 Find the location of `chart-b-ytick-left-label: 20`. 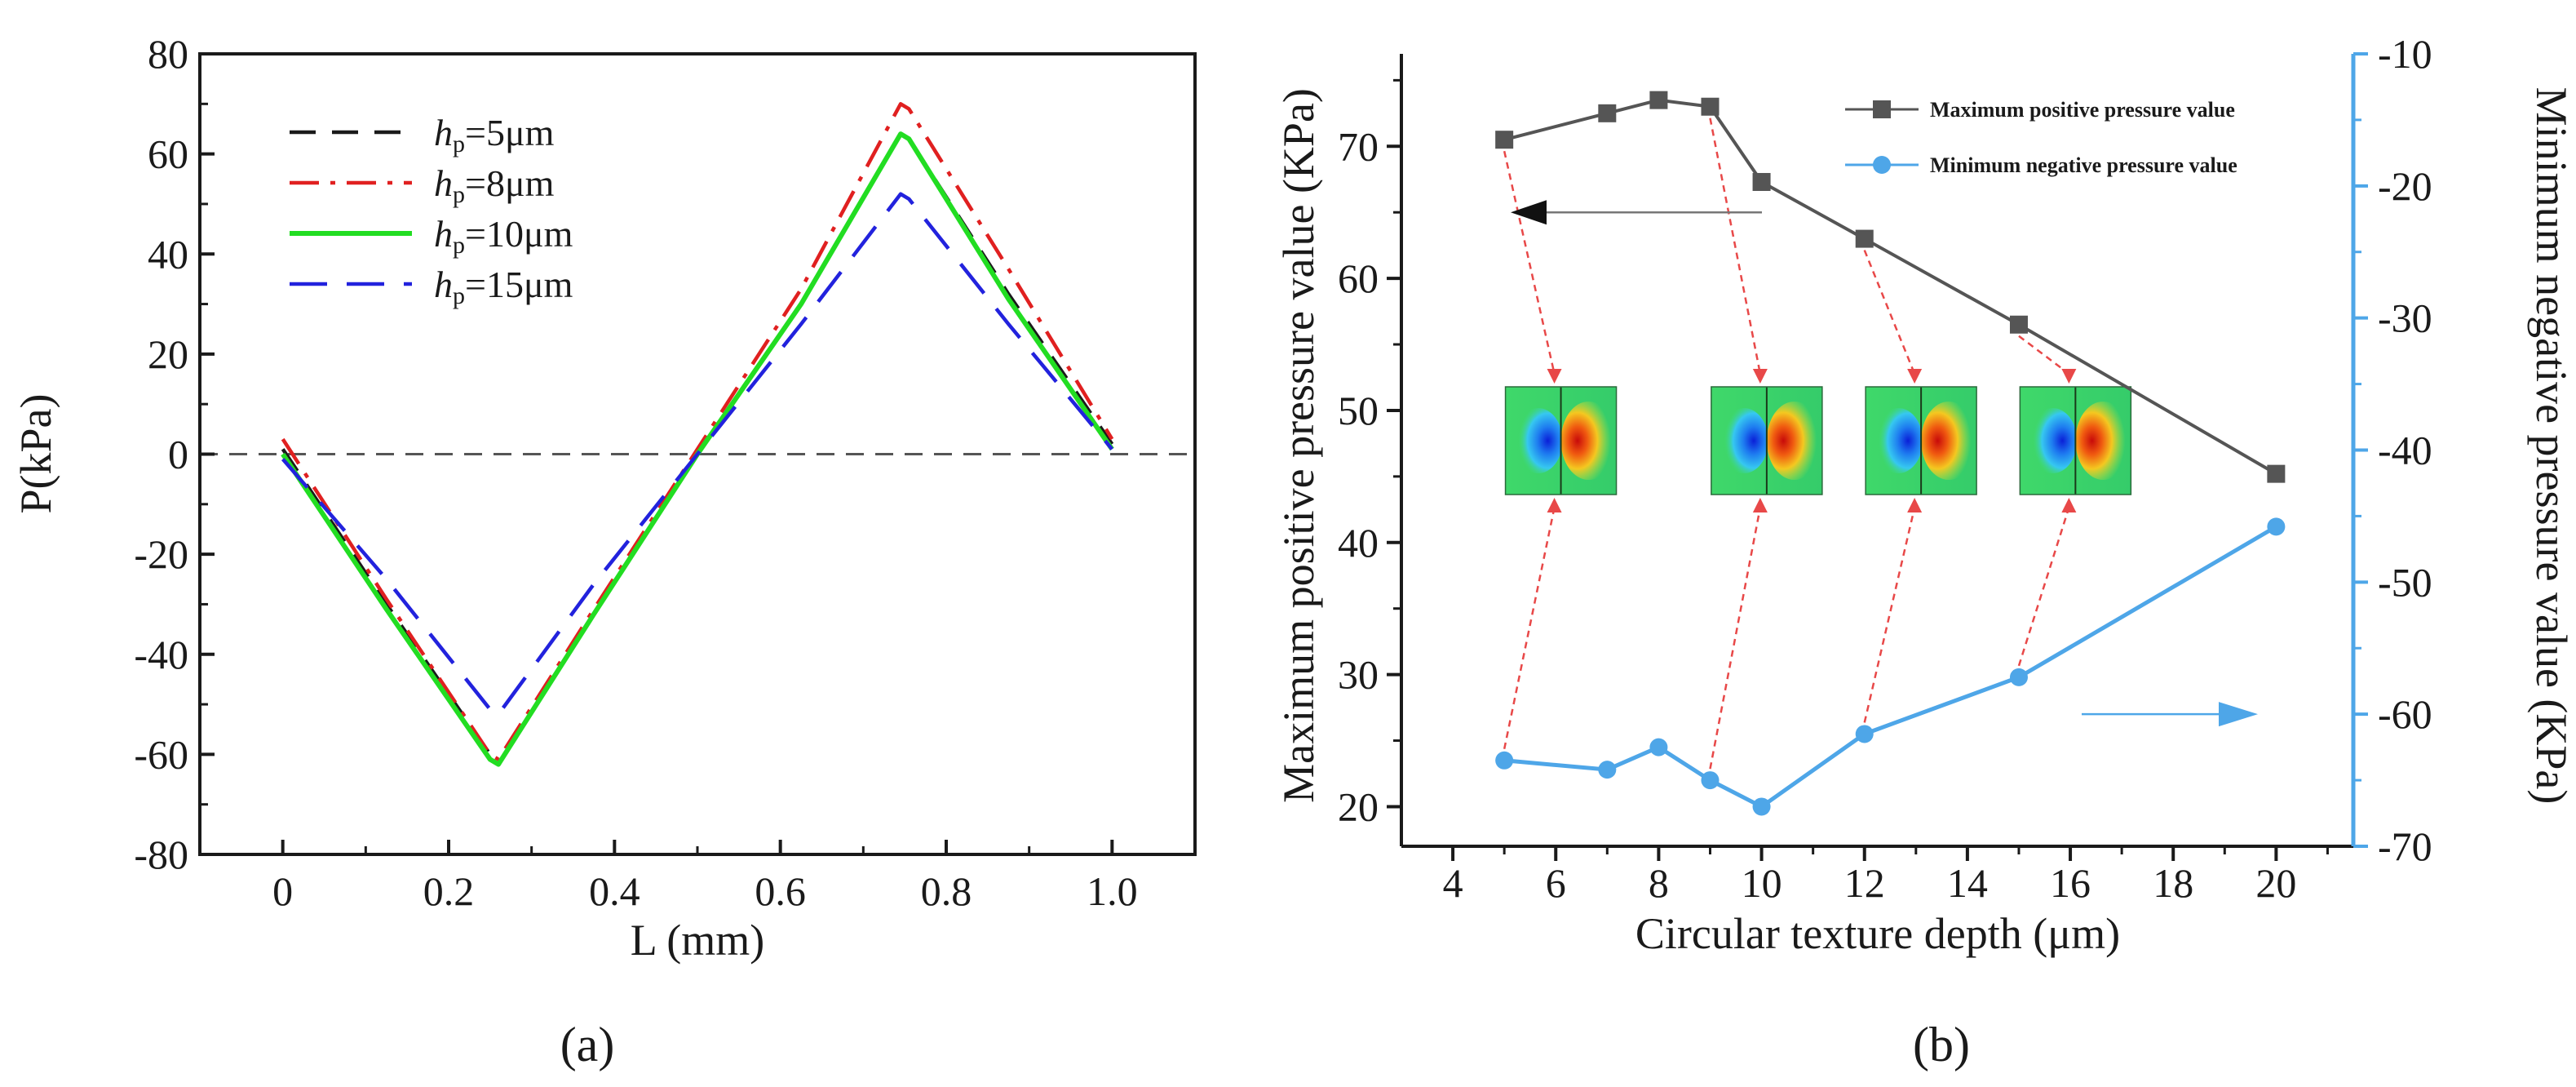

chart-b-ytick-left-label: 20 is located at coordinates (1358, 806).